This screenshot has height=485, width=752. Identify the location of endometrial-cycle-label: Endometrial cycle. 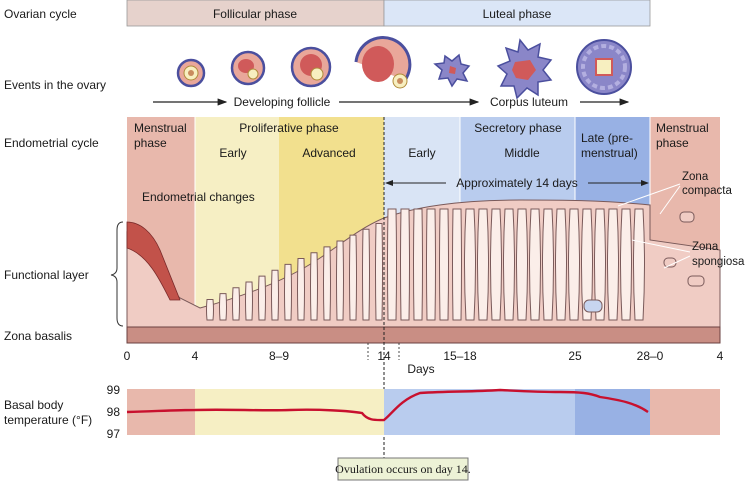
(51, 143).